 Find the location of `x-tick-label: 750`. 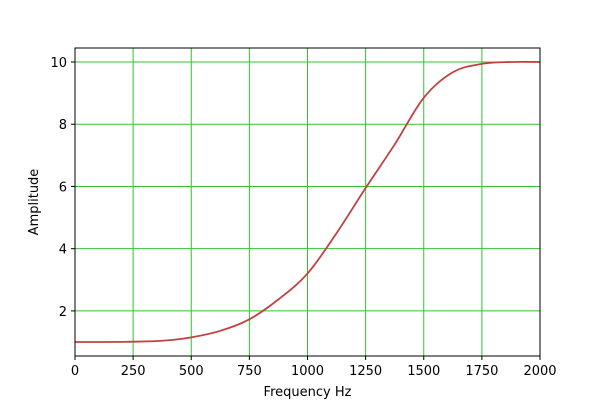

x-tick-label: 750 is located at coordinates (249, 371).